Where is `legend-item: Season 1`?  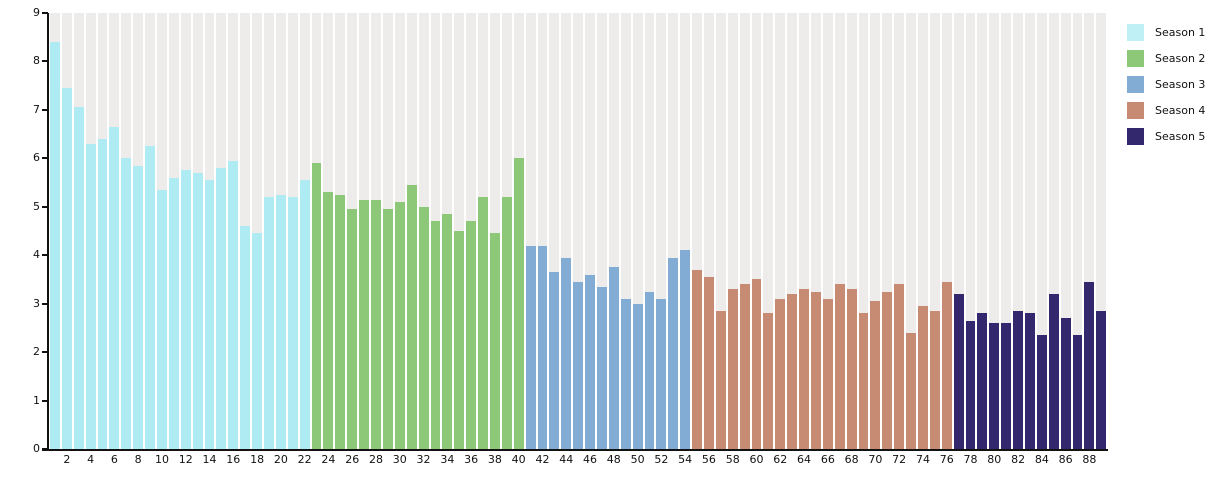 legend-item: Season 1 is located at coordinates (1166, 32).